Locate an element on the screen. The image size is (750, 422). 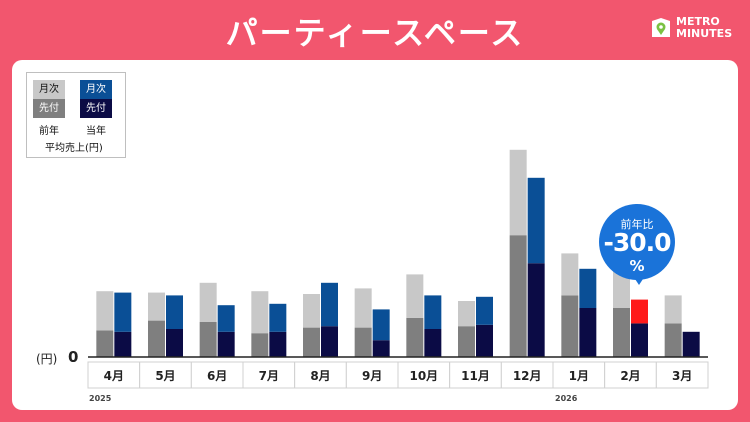
legend: 月次 先付 月次 先付 前年 当年 平均売上(円) is located at coordinates (76, 115).